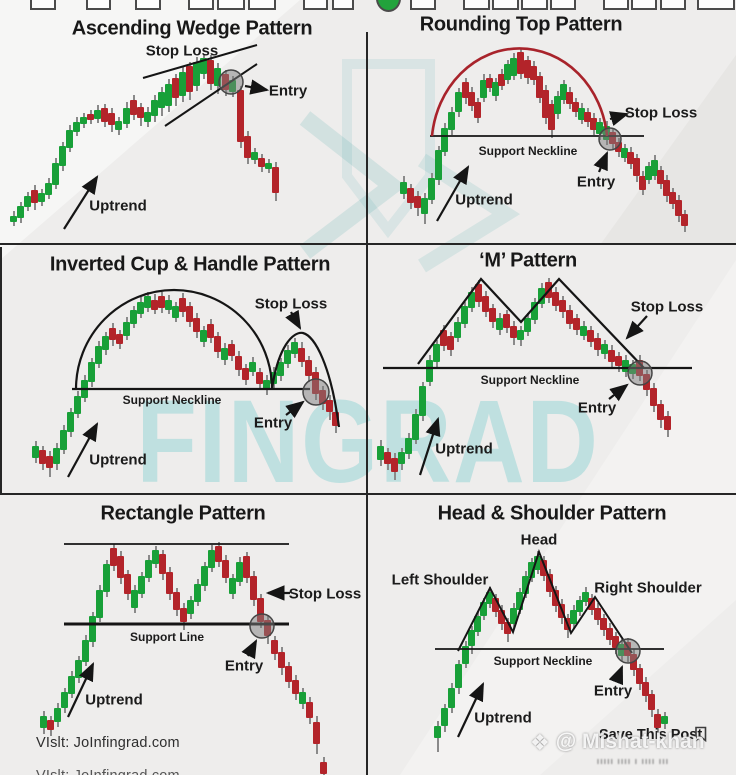 The width and height of the screenshot is (736, 775). Describe the element at coordinates (368, 244) in the screenshot. I see `grid-divider-row1` at that location.